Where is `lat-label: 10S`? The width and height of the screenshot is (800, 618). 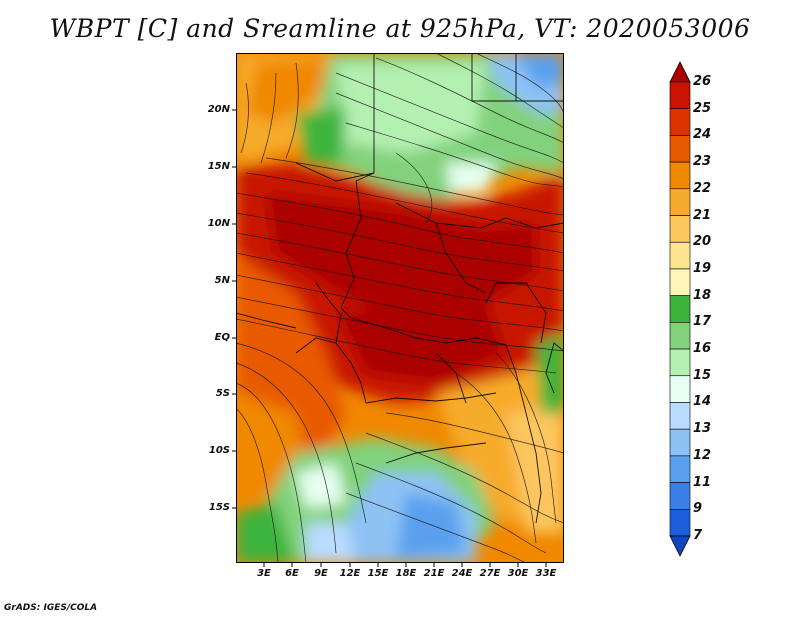 lat-label: 10S is located at coordinates (219, 450).